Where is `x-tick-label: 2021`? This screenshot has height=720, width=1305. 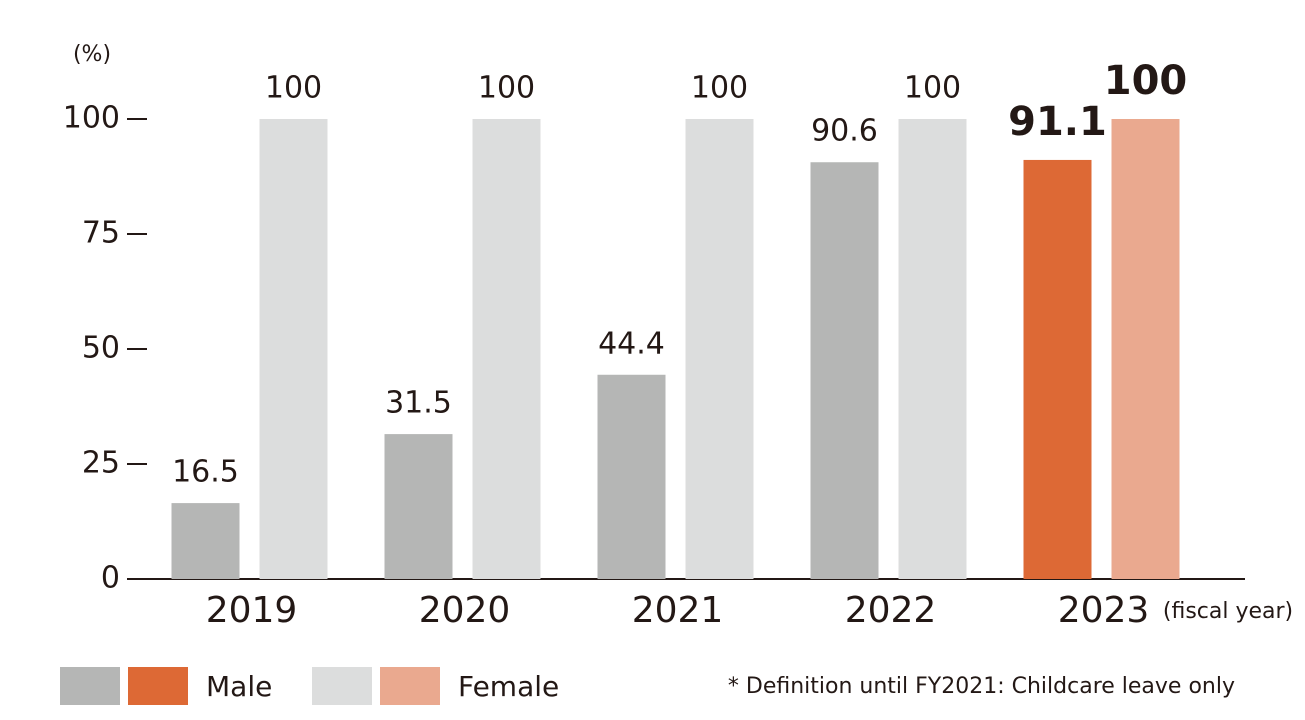 x-tick-label: 2021 is located at coordinates (678, 610).